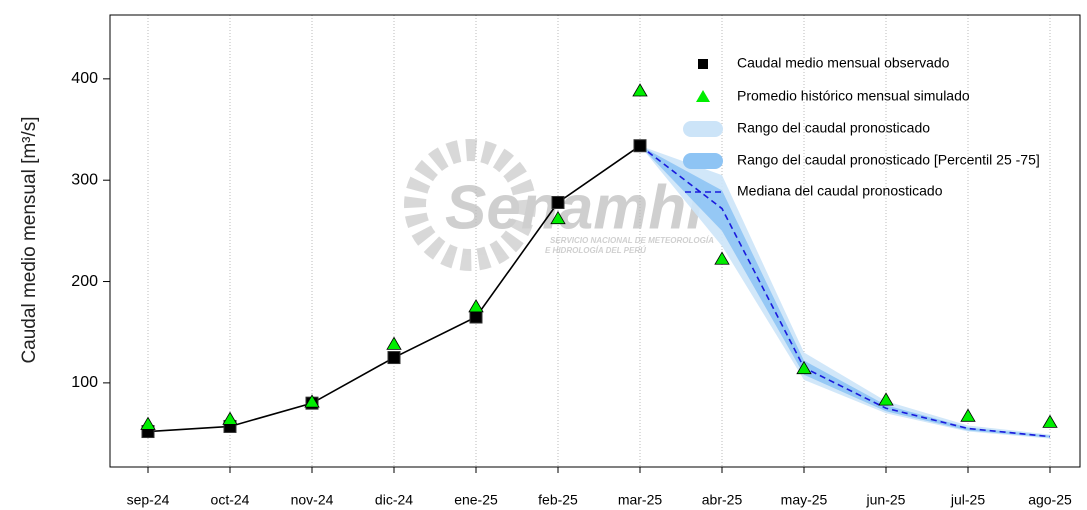 This screenshot has width=1087, height=510. I want to click on y-axis-label: Caudal medio mensual [m³/s], so click(29, 239).